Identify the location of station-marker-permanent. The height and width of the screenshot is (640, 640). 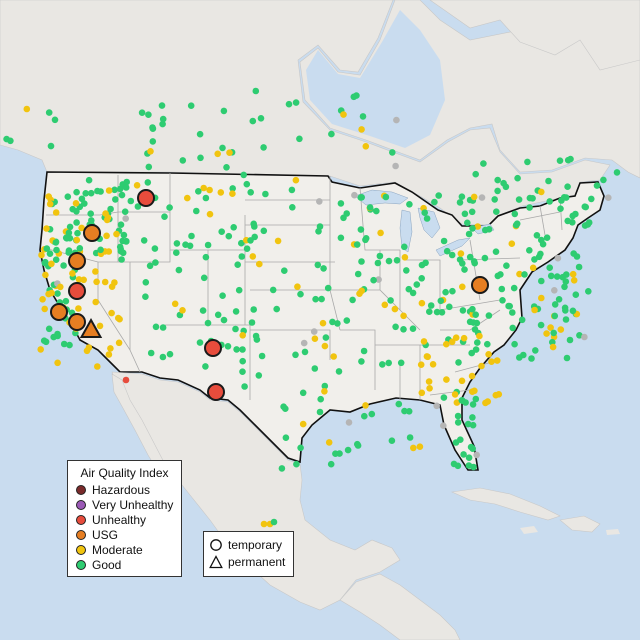
(91, 327).